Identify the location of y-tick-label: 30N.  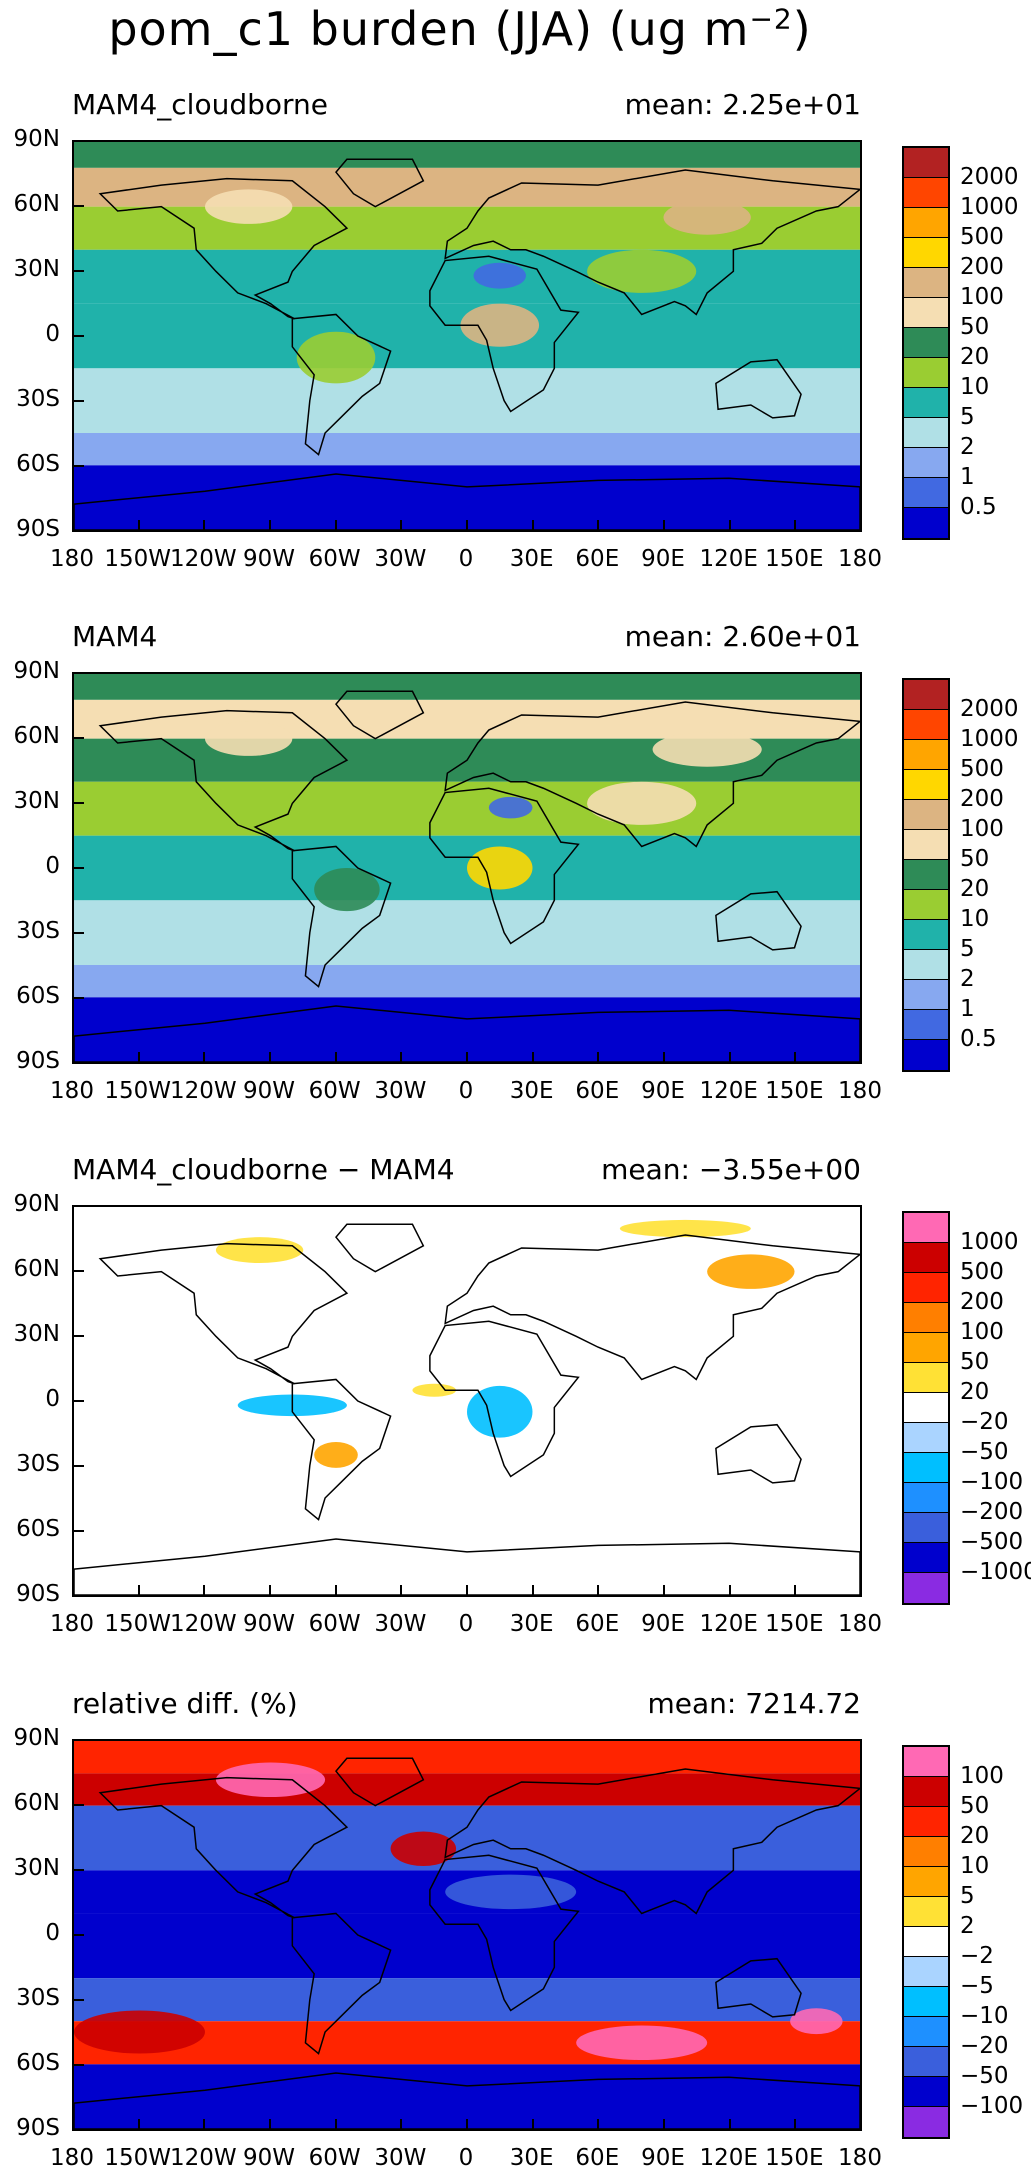
(36, 269).